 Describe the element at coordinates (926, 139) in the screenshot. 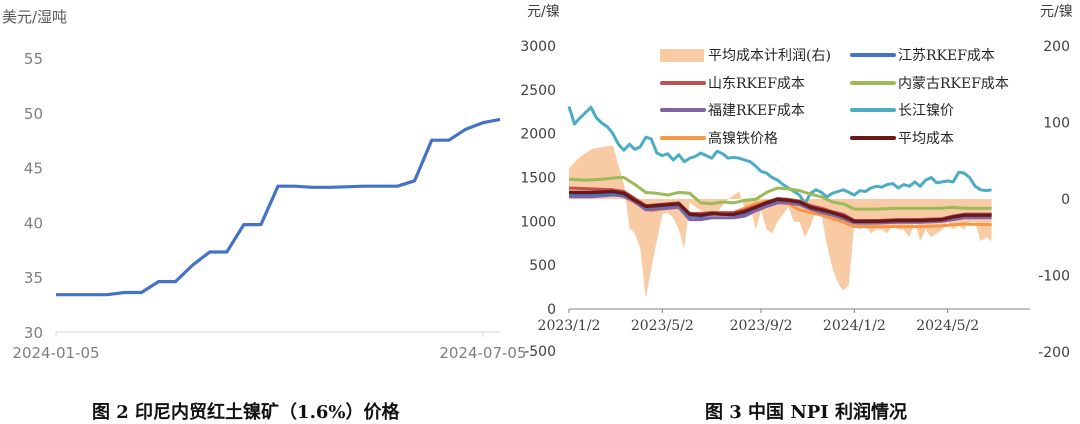

I see `legend-label-avg: 平均成本` at that location.